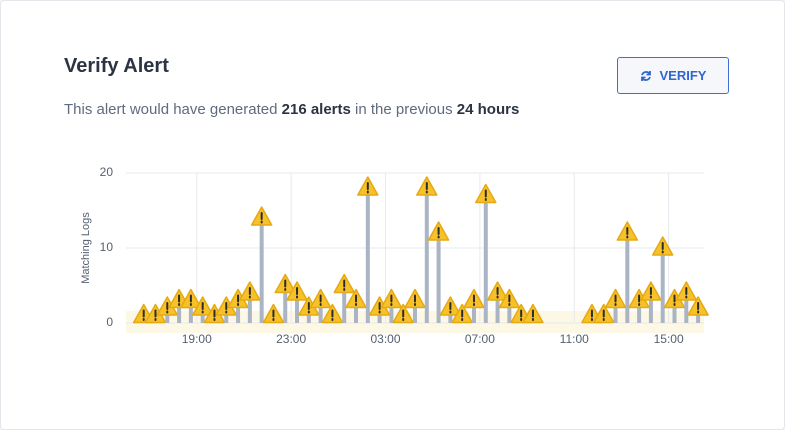 This screenshot has width=785, height=430. What do you see at coordinates (107, 247) in the screenshot?
I see `y-tick-label: 10` at bounding box center [107, 247].